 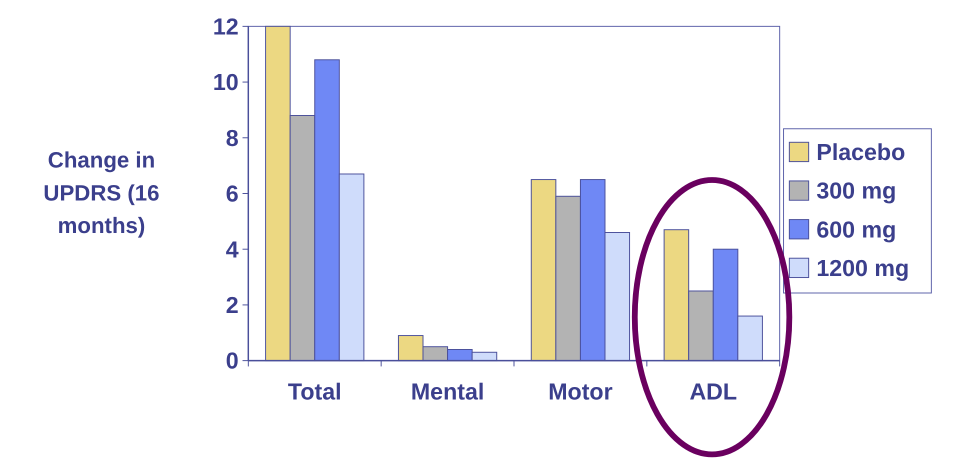 I want to click on x-tick-label: ADL, so click(x=713, y=391).